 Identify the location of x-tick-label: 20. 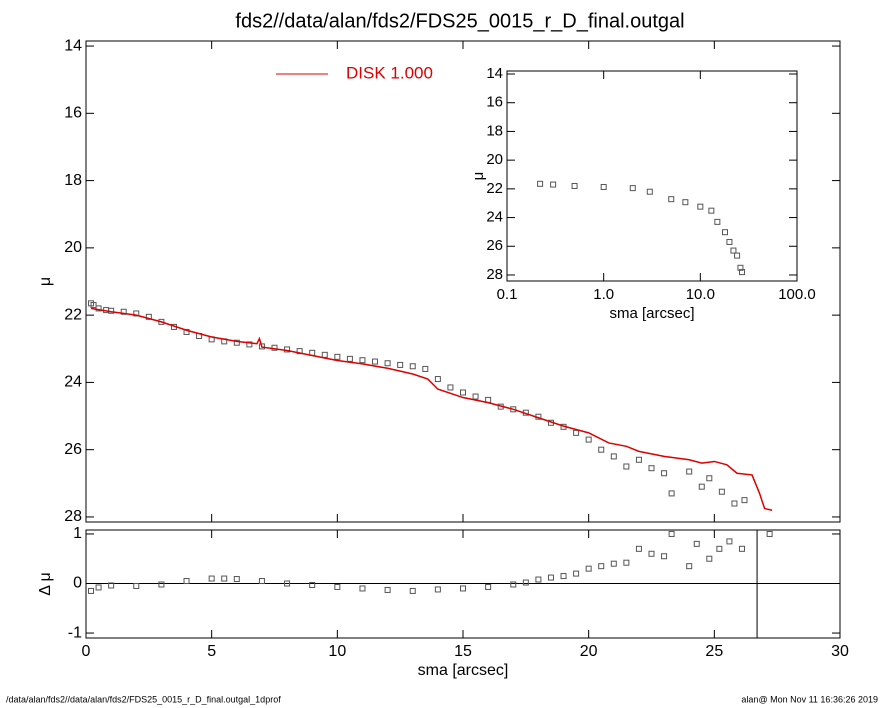
(589, 651).